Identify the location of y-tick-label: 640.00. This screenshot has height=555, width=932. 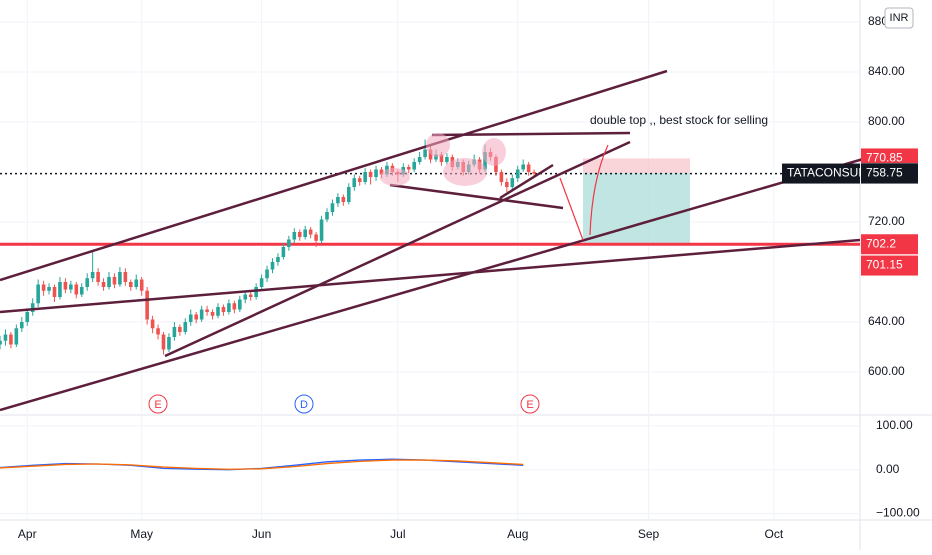
(886, 321).